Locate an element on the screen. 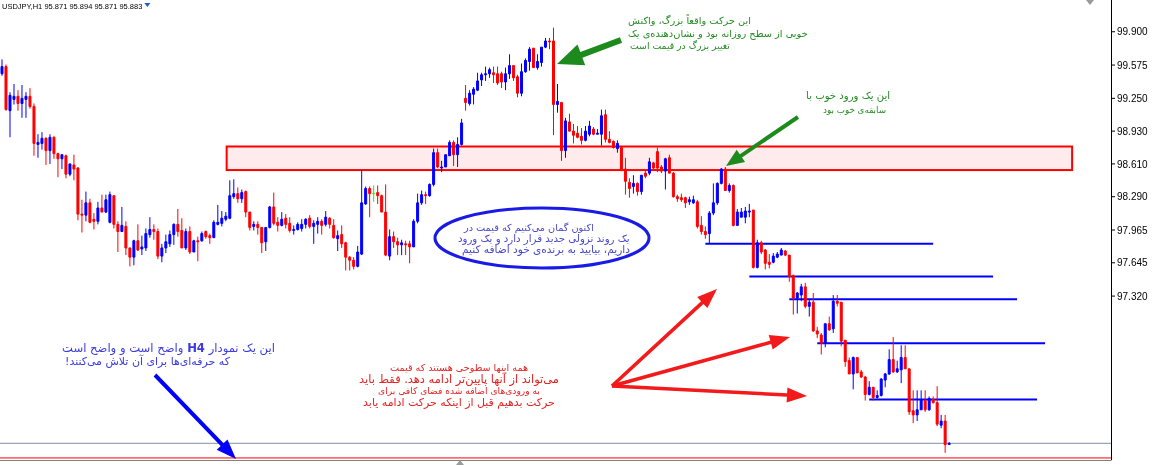 The height and width of the screenshot is (465, 1157). annotation: که حرفه‌ای‌ها برای آن تلاش می‌کنند! is located at coordinates (148, 361).